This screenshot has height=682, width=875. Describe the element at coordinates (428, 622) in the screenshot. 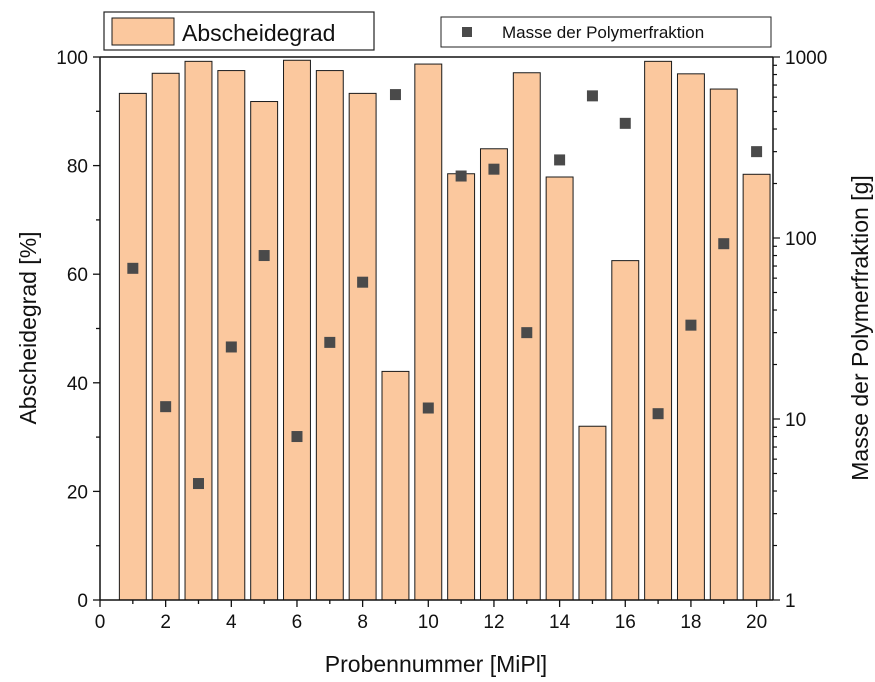

I see `x-tick-label-10: 10` at that location.